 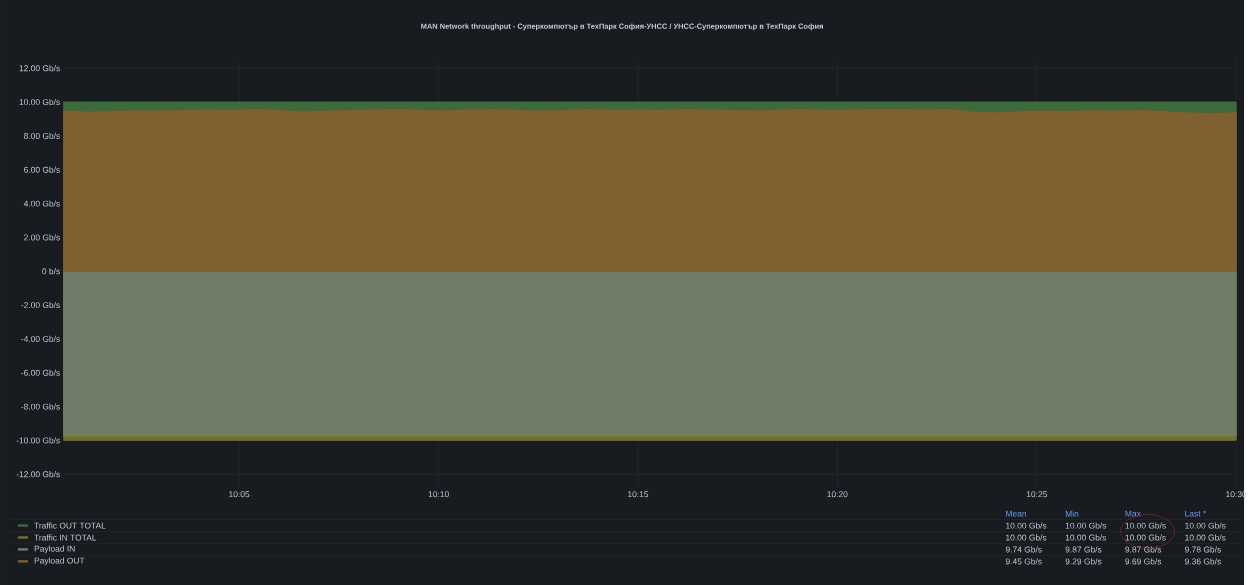 I want to click on text: 9.69 Gb/s, so click(x=1143, y=561).